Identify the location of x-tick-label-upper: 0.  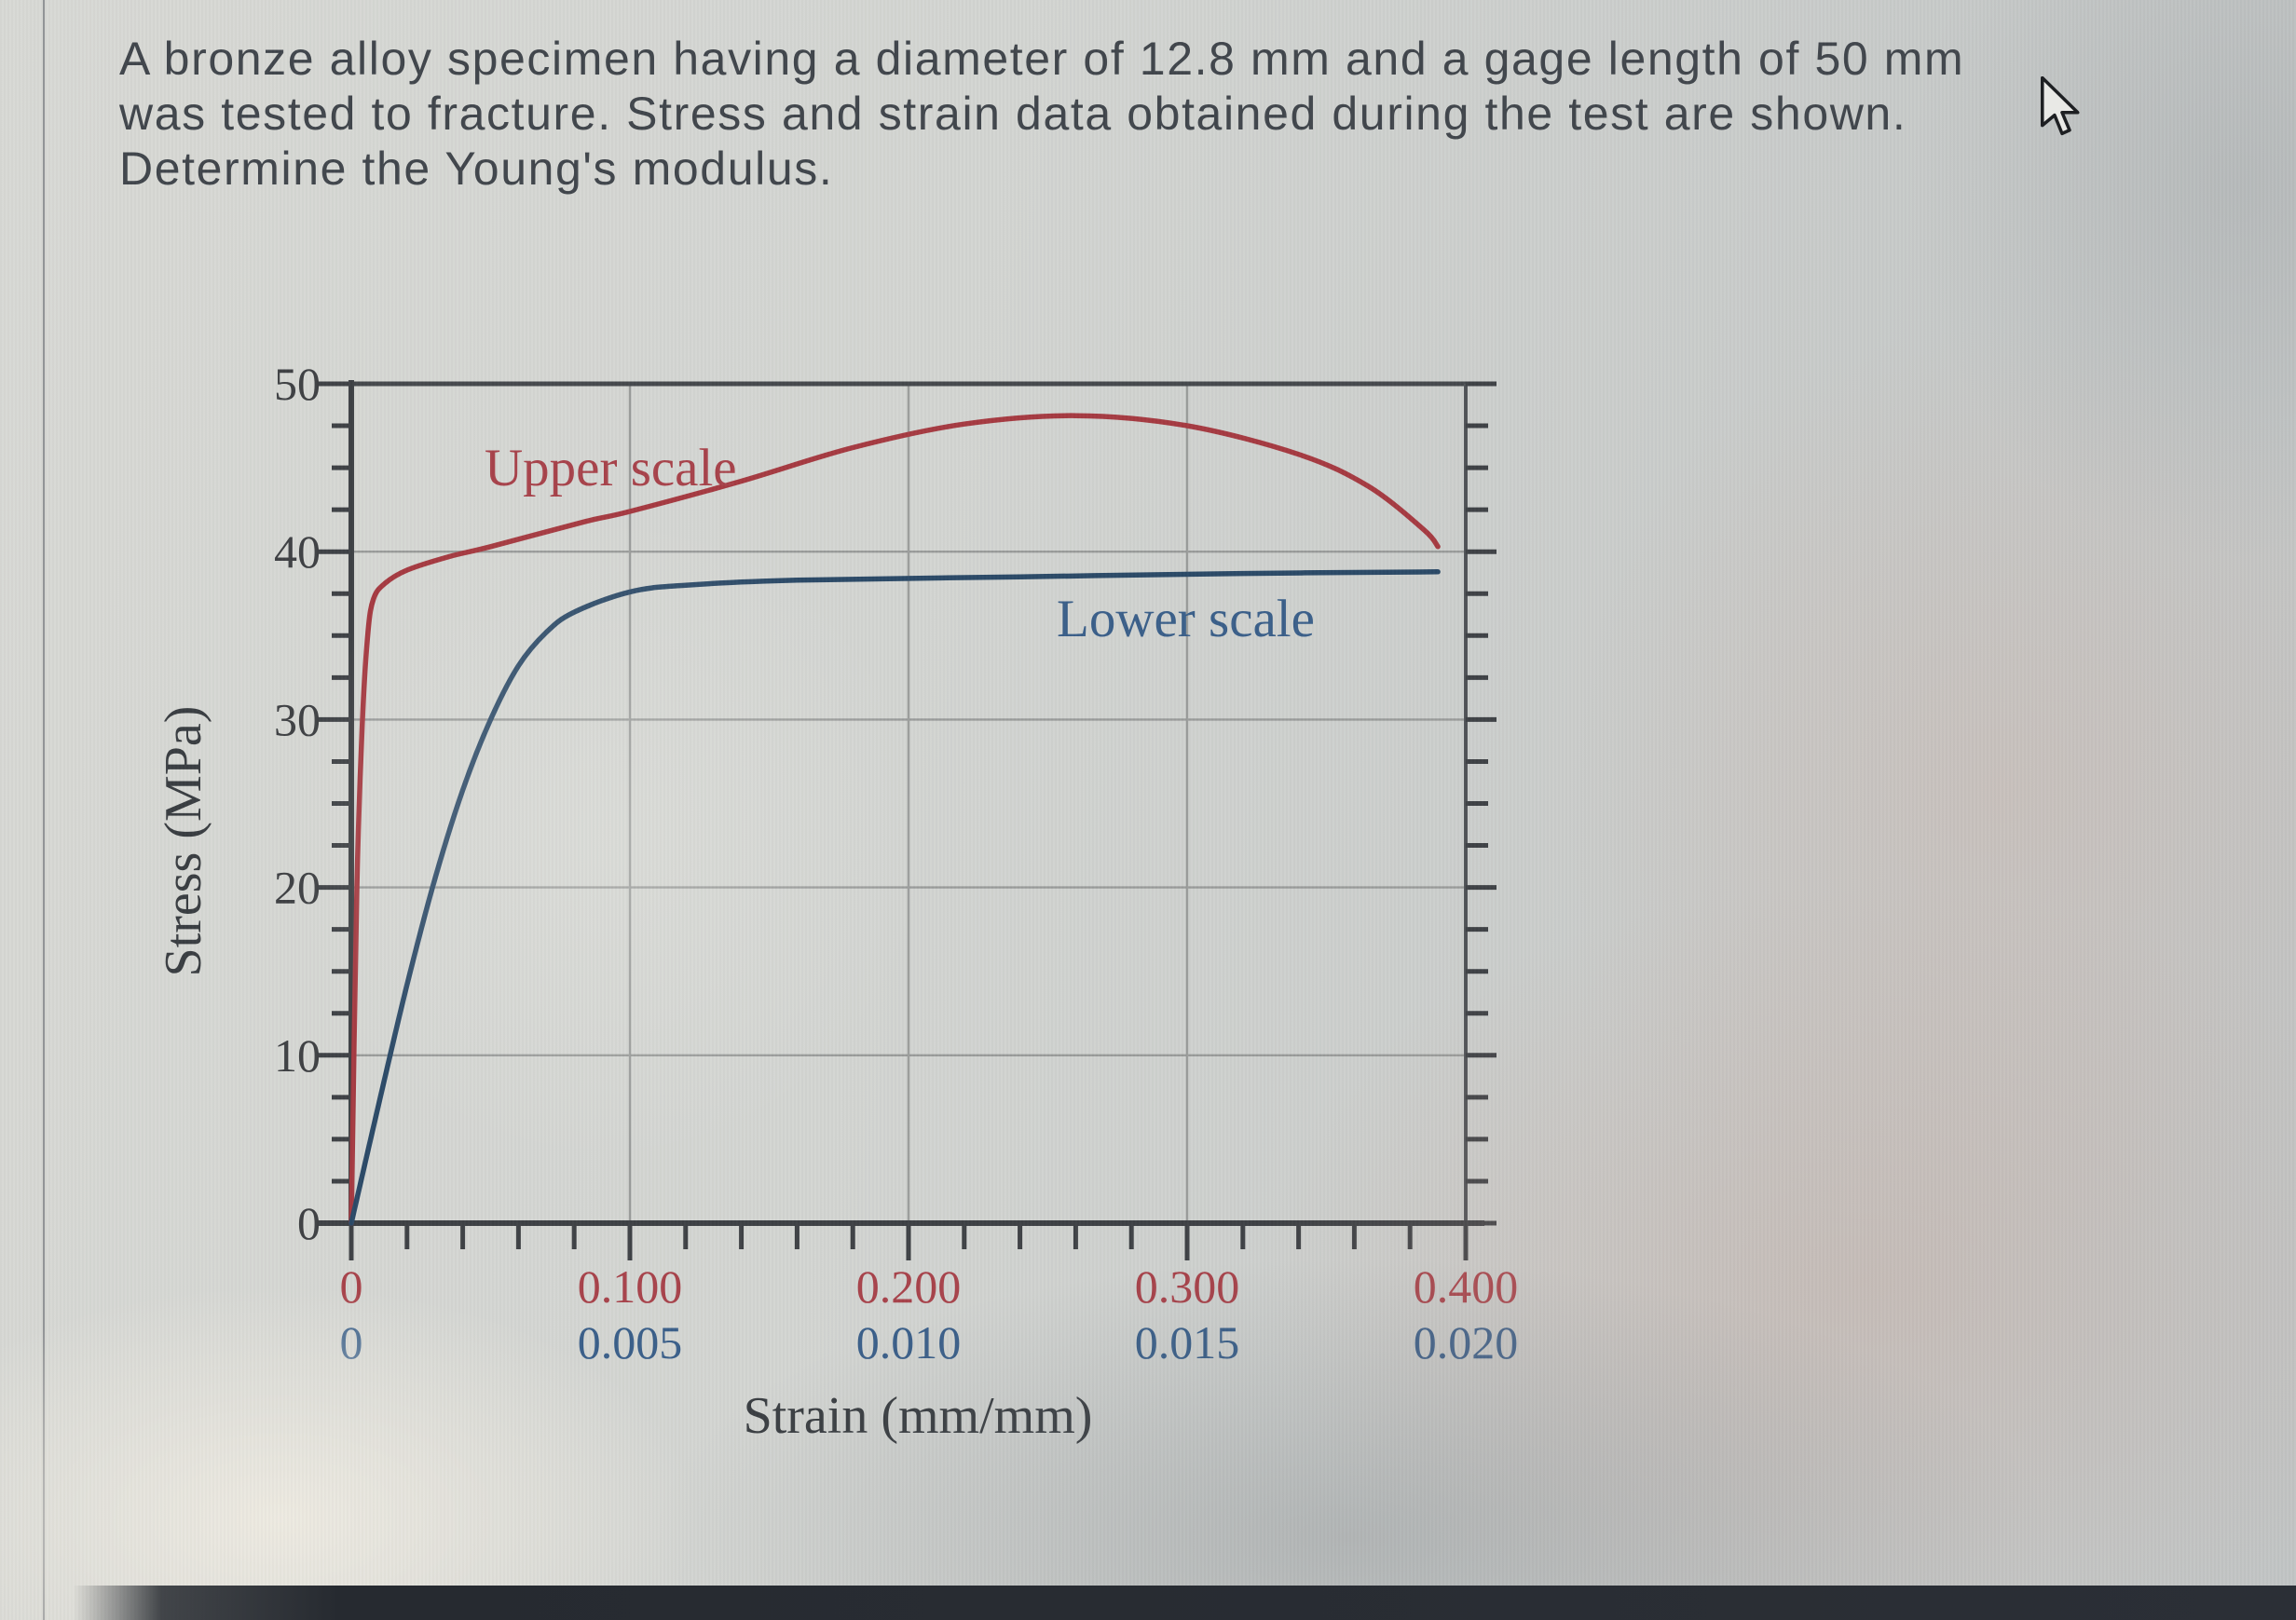
(351, 1286).